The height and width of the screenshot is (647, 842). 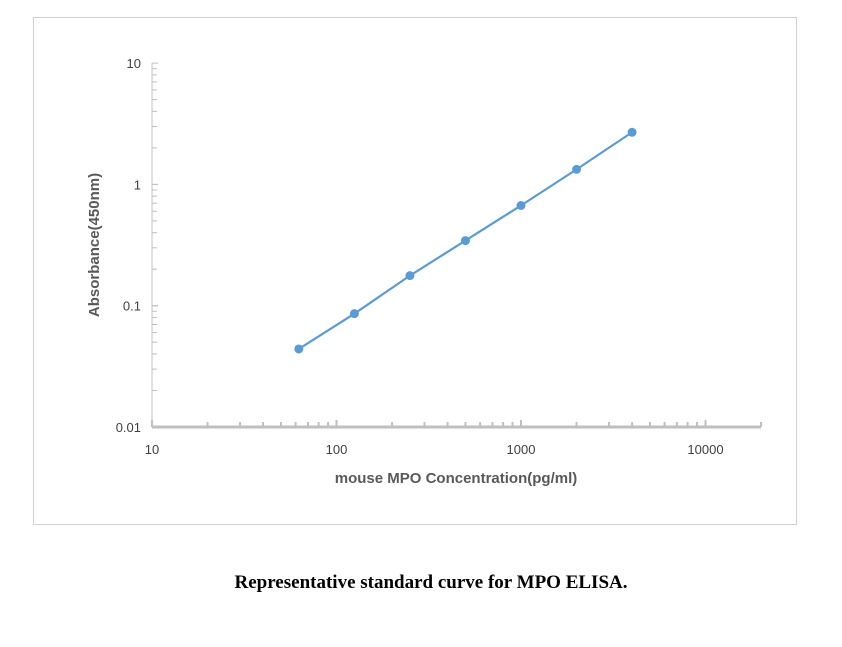 What do you see at coordinates (705, 449) in the screenshot?
I see `x-tick-label: 10000` at bounding box center [705, 449].